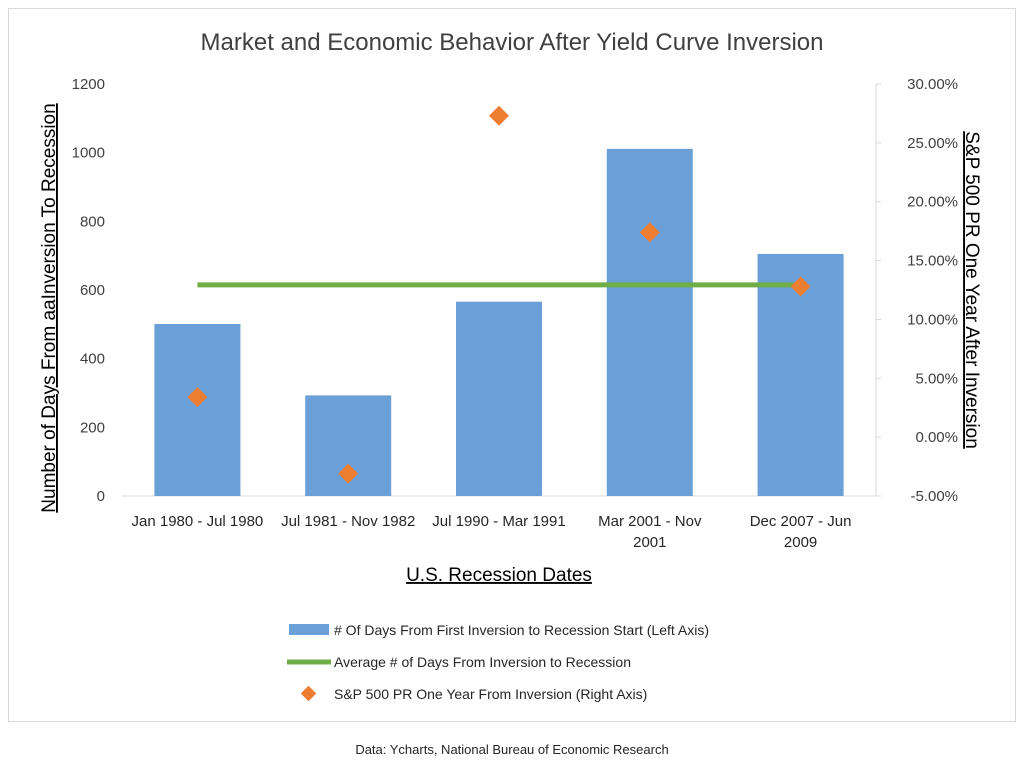 This screenshot has height=761, width=1024. Describe the element at coordinates (932, 202) in the screenshot. I see `right-tick-label: 20.00%` at that location.